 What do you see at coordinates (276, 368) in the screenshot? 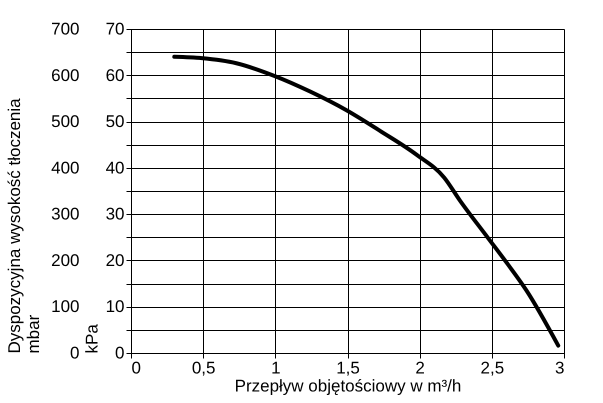
I see `x-tick-label: 1` at bounding box center [276, 368].